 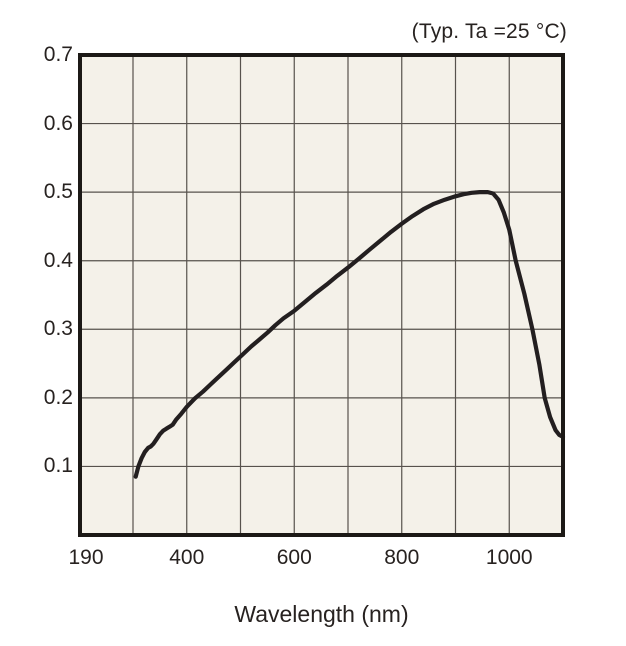 What do you see at coordinates (489, 31) in the screenshot?
I see `measurement-condition-label: (Typ. Ta =25 °C)` at bounding box center [489, 31].